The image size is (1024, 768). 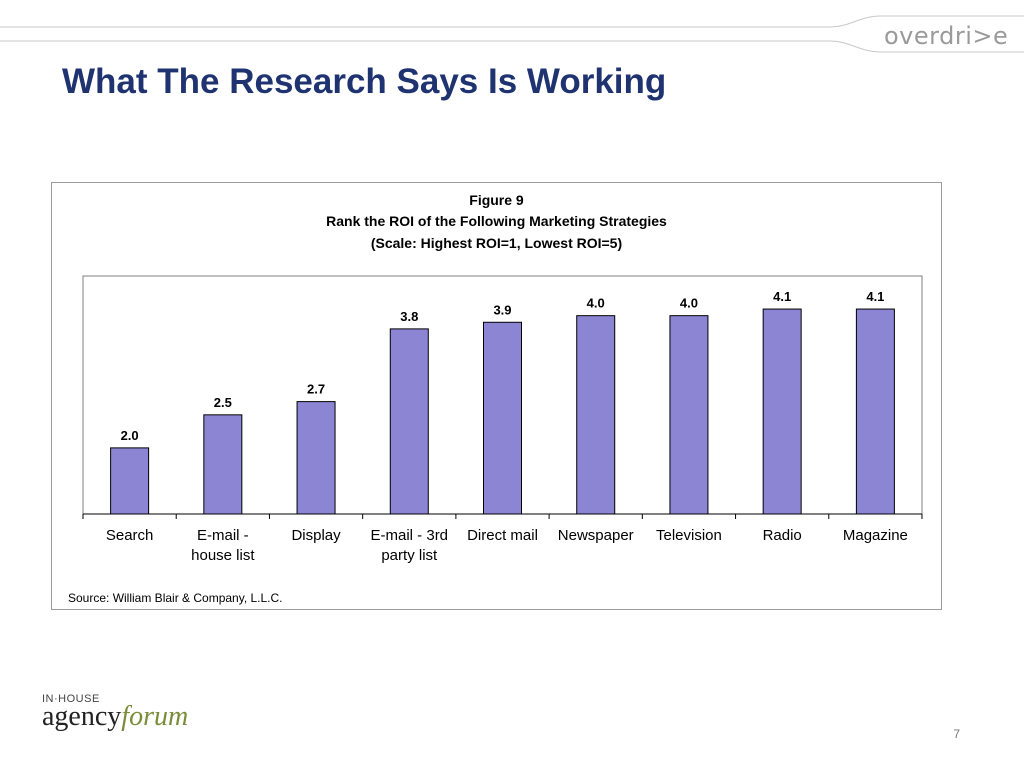 I want to click on logo-word-agency: agency, so click(x=82, y=716).